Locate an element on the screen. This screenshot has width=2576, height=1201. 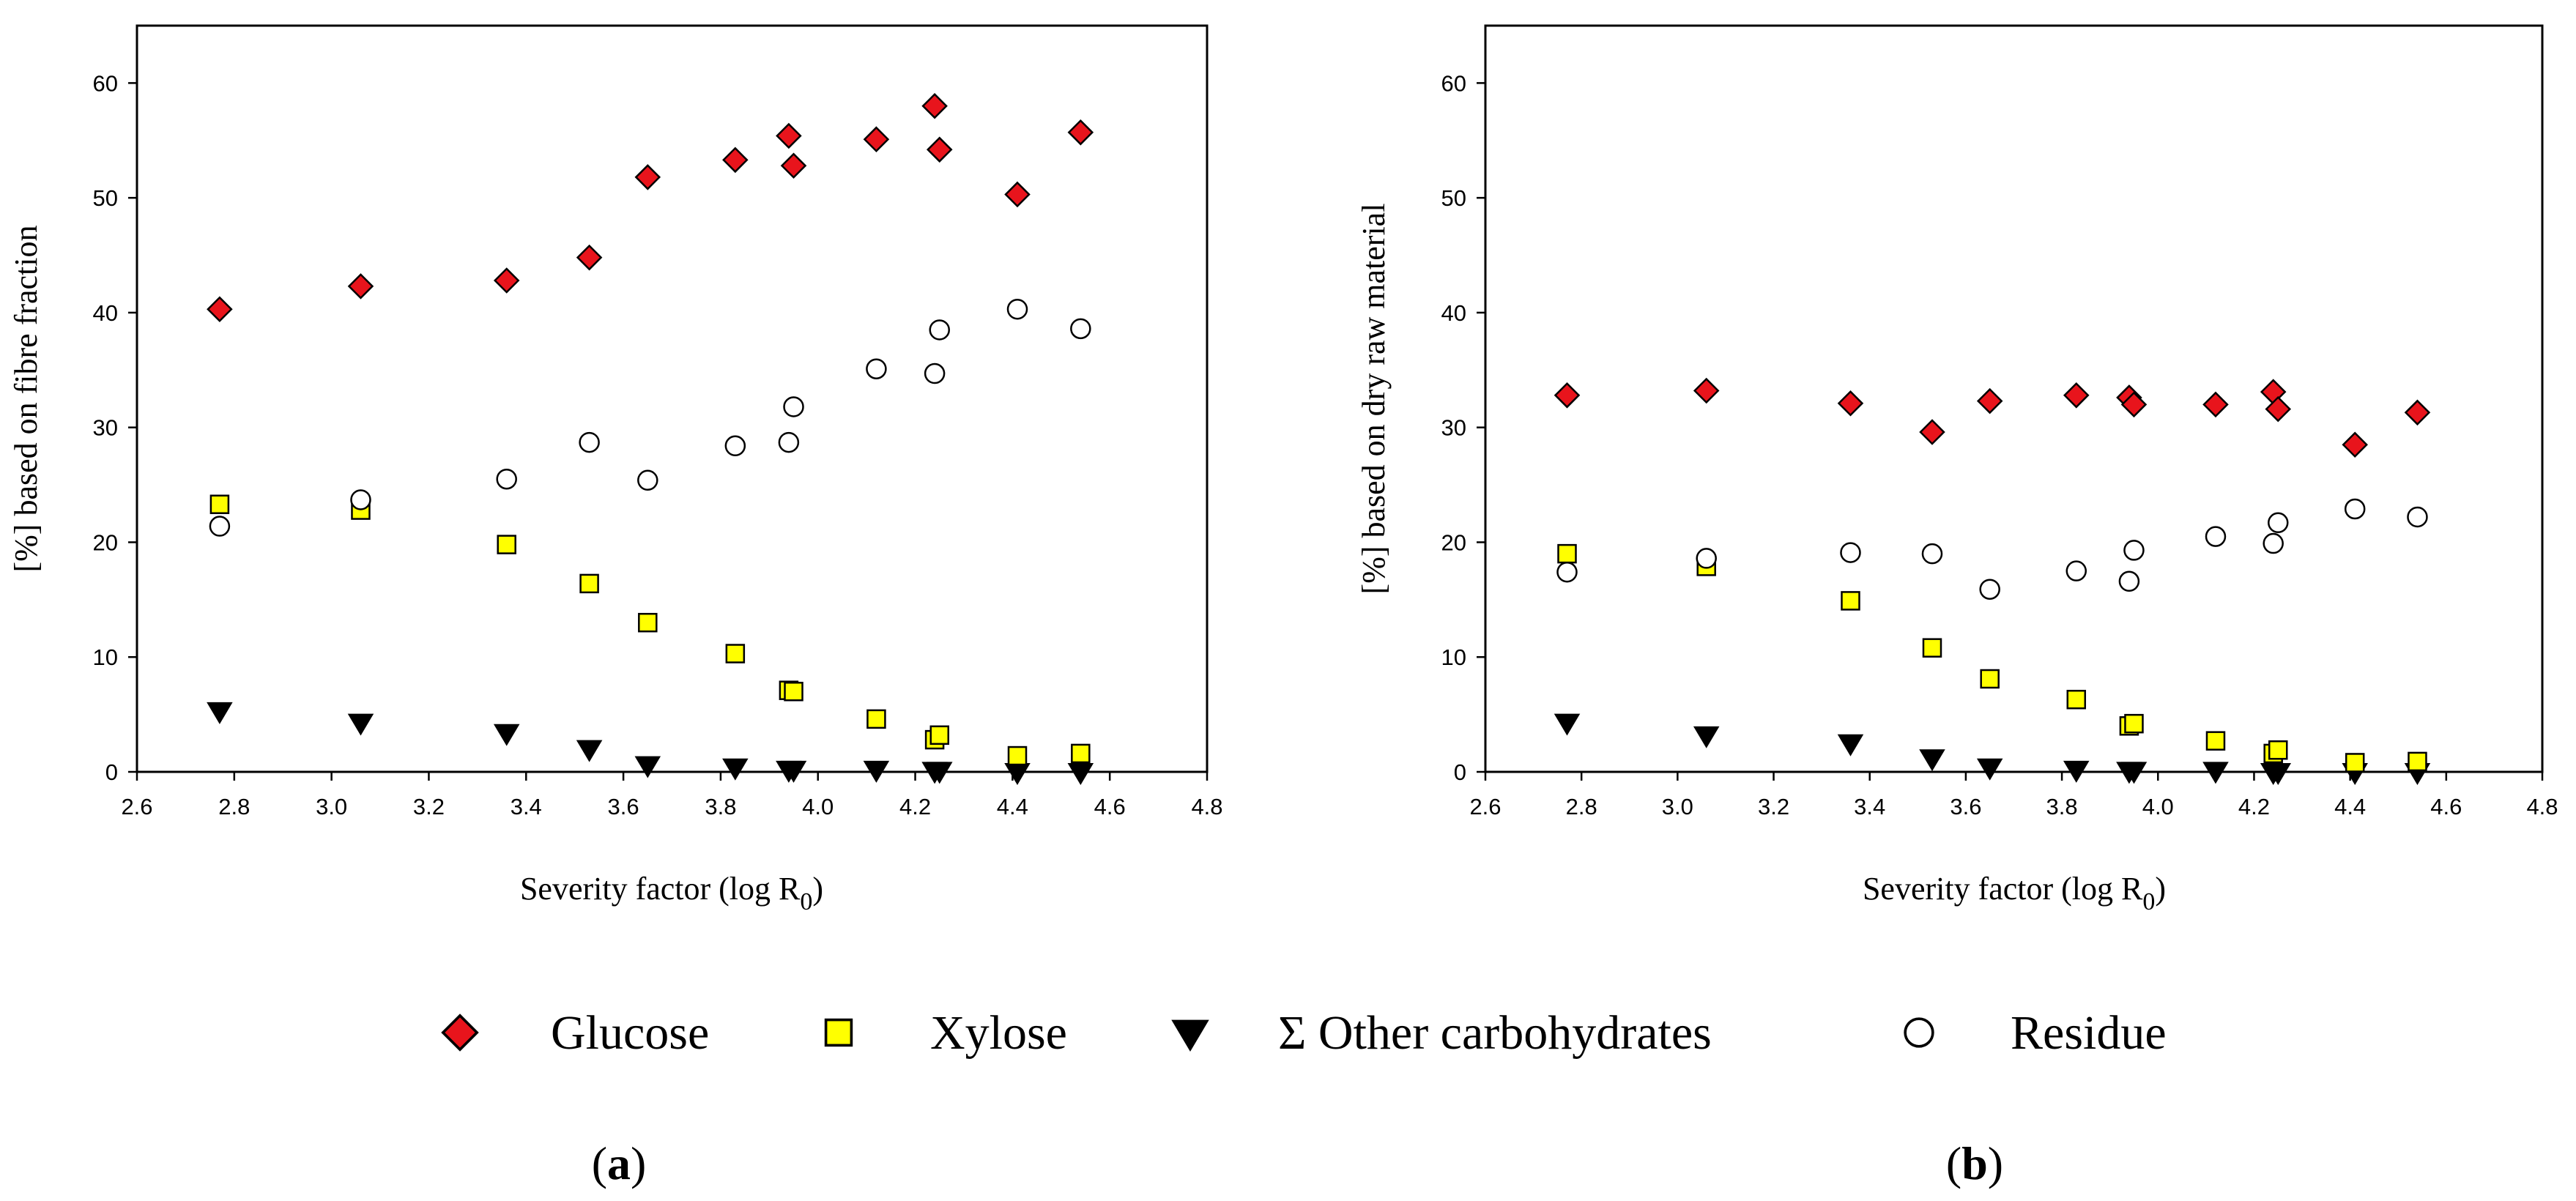
x-tick-label: 3.2 is located at coordinates (1773, 806).